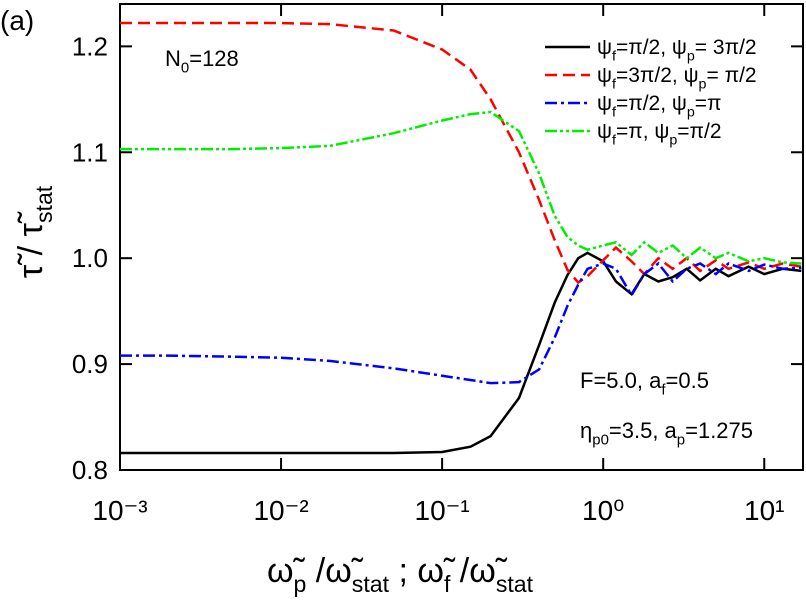 This screenshot has width=806, height=603. I want to click on text-part: =128, so click(214, 58).